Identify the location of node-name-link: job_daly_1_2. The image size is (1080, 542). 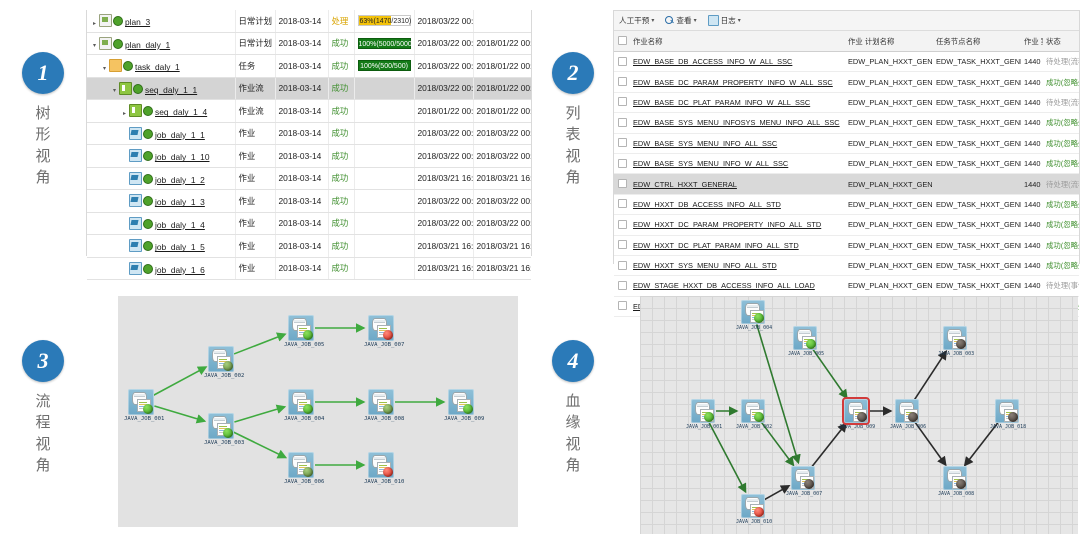
(180, 179).